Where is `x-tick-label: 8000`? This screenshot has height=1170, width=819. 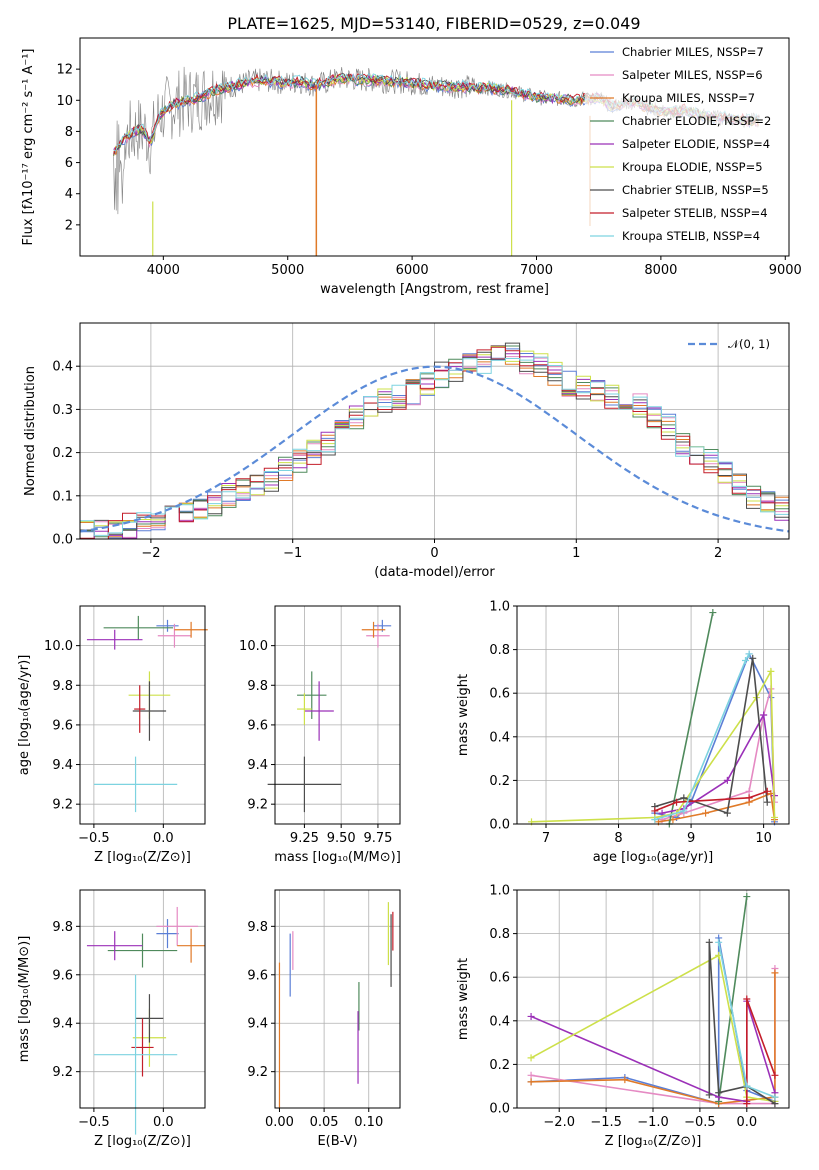 x-tick-label: 8000 is located at coordinates (660, 270).